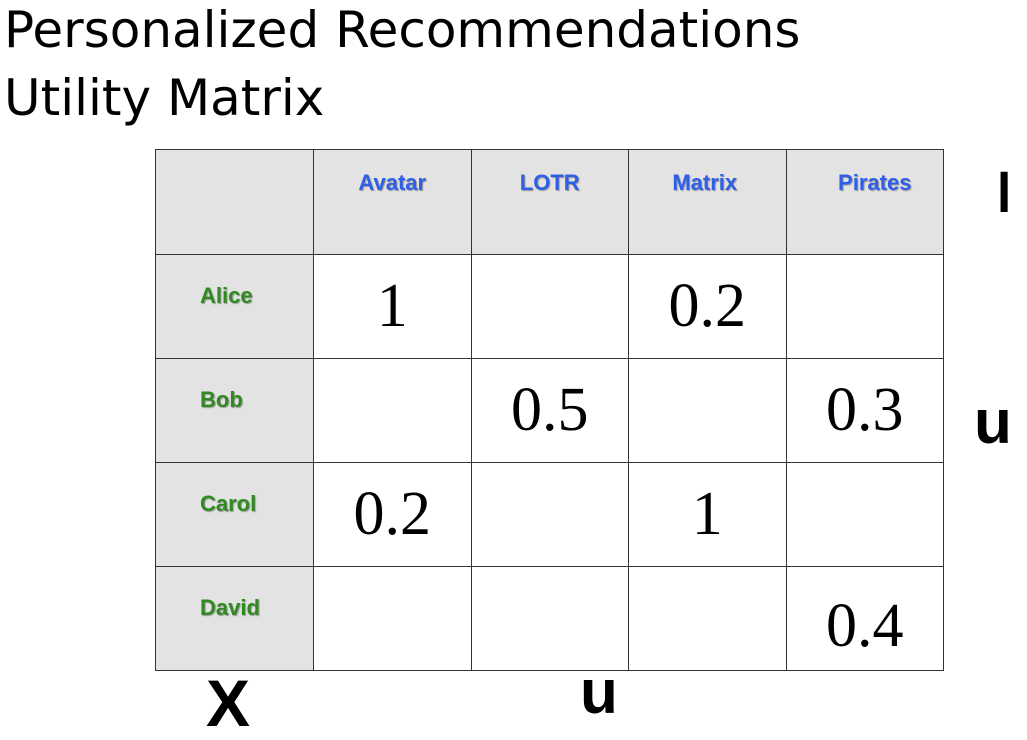 The height and width of the screenshot is (740, 1027). What do you see at coordinates (228, 503) in the screenshot?
I see `row-label: Carol` at bounding box center [228, 503].